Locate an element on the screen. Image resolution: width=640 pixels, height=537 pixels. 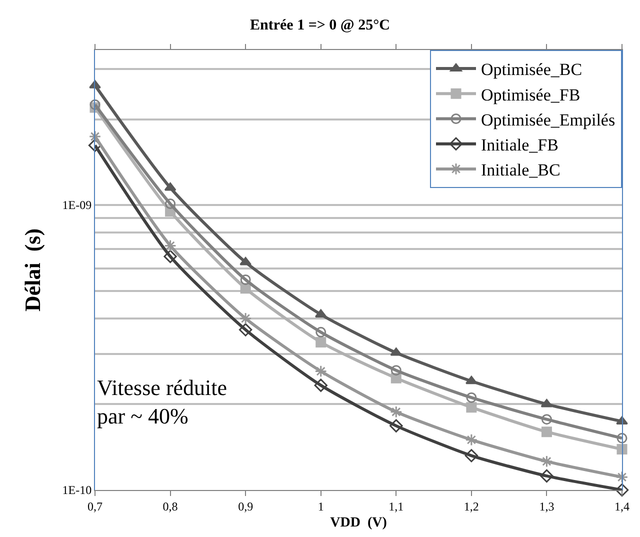
y-axis-title: Délai (s) is located at coordinates (33, 270).